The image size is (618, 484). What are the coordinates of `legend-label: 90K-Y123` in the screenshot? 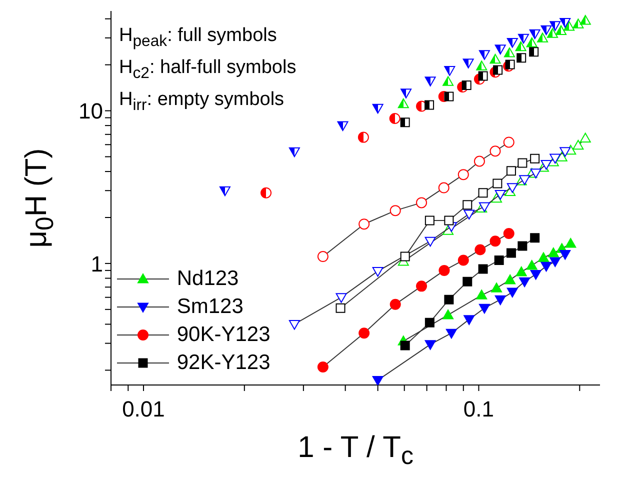 It's located at (223, 334).